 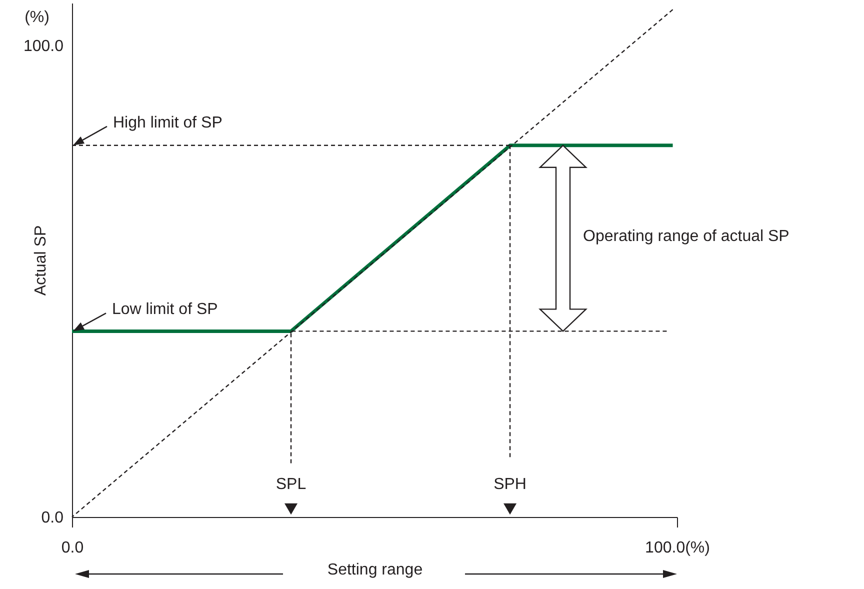 What do you see at coordinates (43, 46) in the screenshot?
I see `y-tick-label: 100.0` at bounding box center [43, 46].